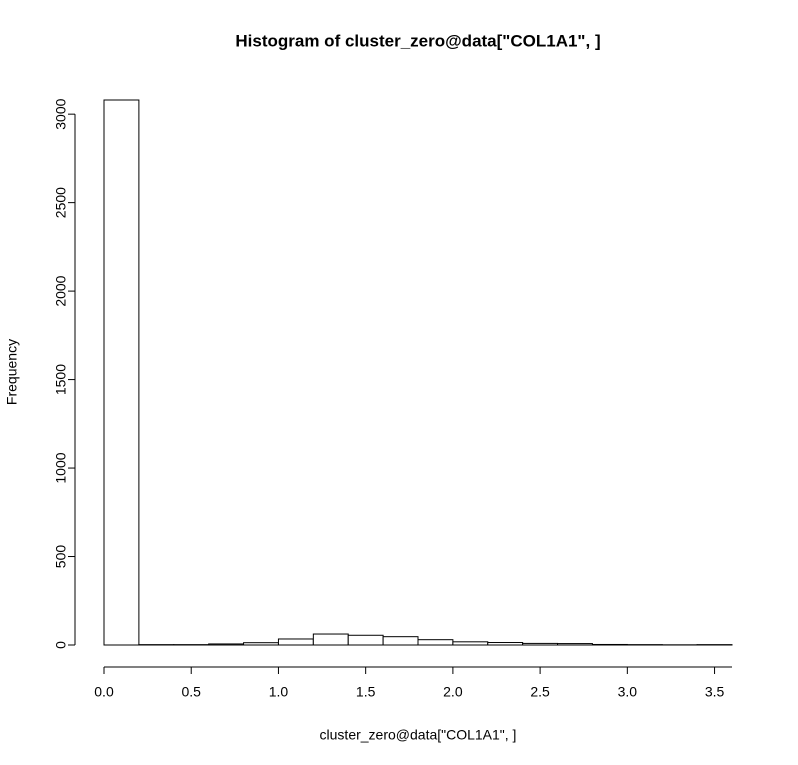 The height and width of the screenshot is (765, 798). What do you see at coordinates (12, 372) in the screenshot?
I see `y-axis-label: Frequency` at bounding box center [12, 372].